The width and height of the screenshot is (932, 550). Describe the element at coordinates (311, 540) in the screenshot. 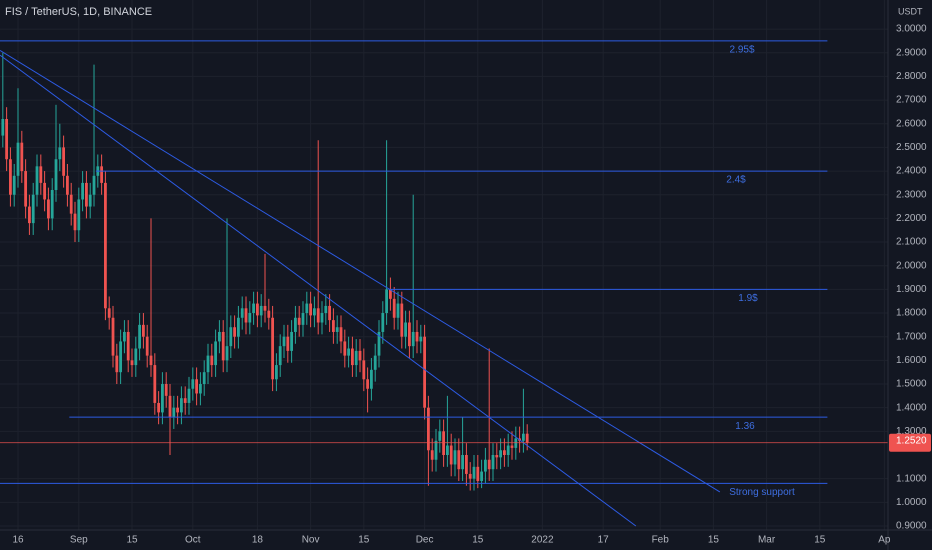

I see `x-tick-label: Nov` at that location.